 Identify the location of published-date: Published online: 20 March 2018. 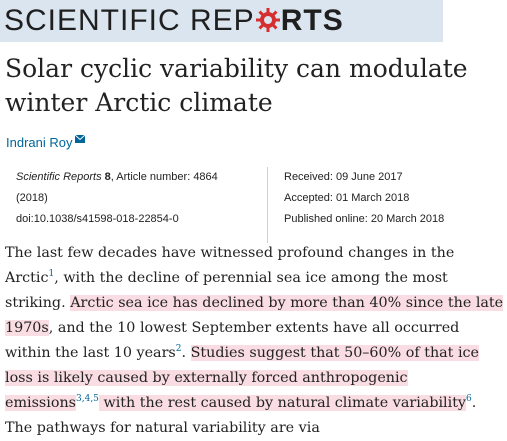
(364, 219).